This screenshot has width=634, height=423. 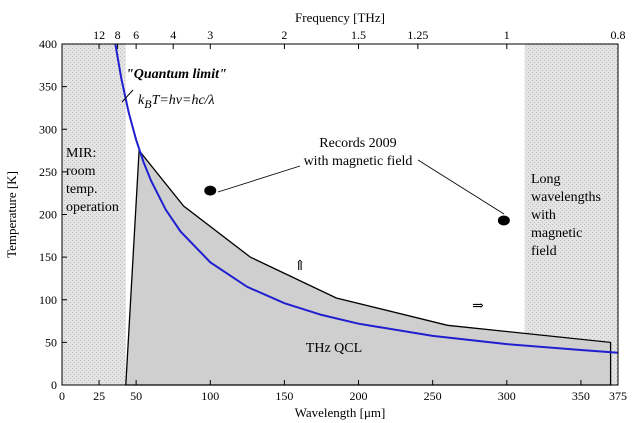 I want to click on top-tick-label: 1.5, so click(x=358, y=35).